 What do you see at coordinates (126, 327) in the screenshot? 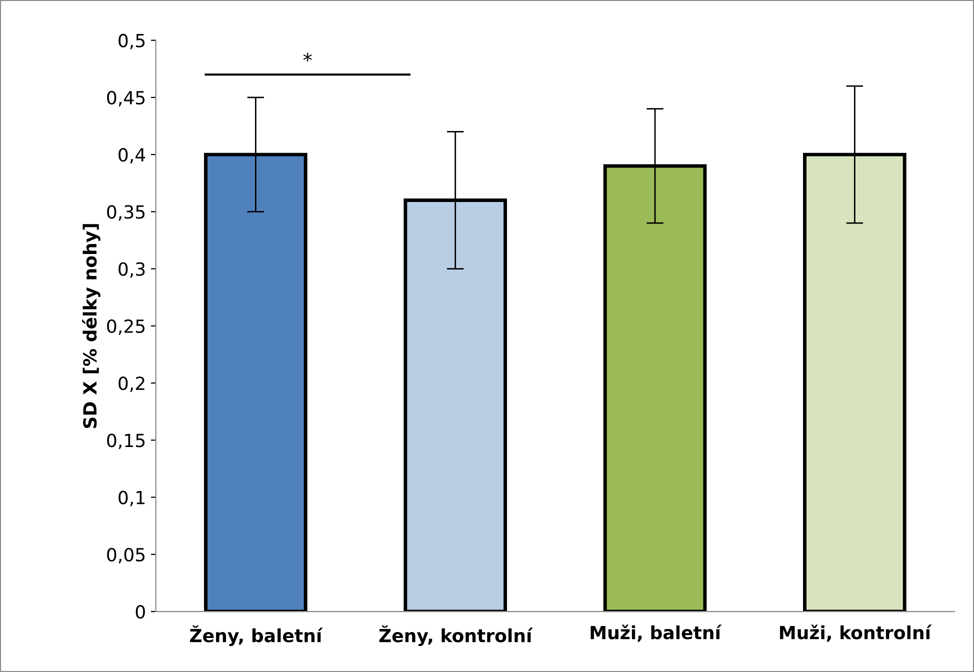
I see `y-tick-label: 0,25` at bounding box center [126, 327].